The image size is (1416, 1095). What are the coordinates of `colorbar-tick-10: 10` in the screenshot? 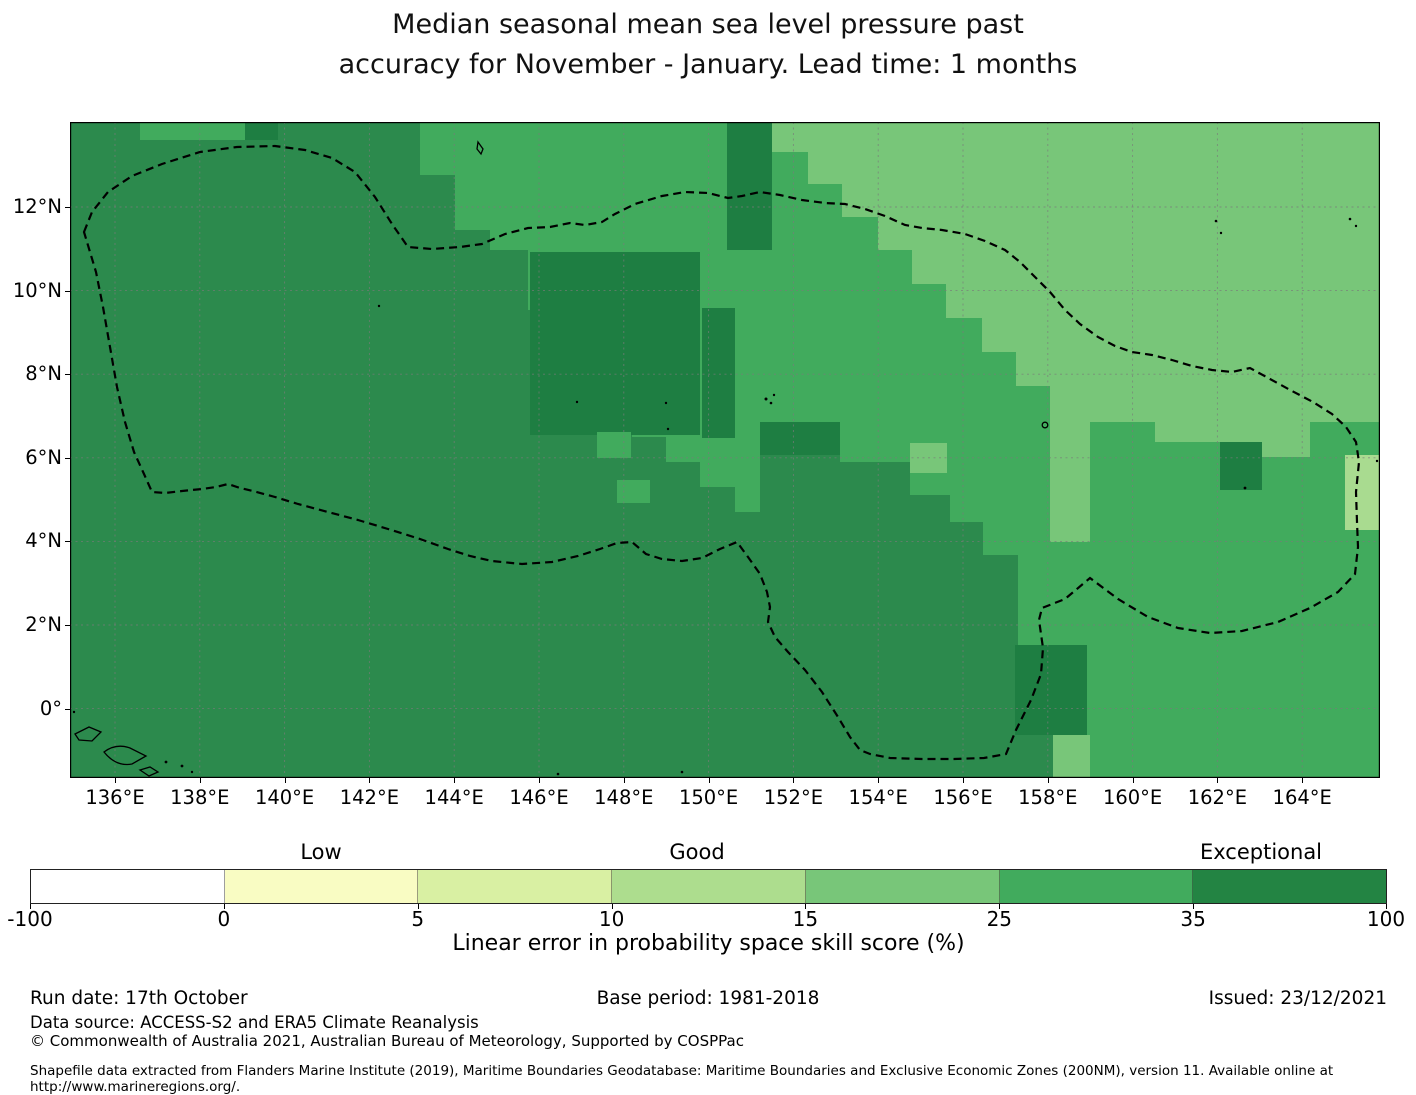 It's located at (611, 919).